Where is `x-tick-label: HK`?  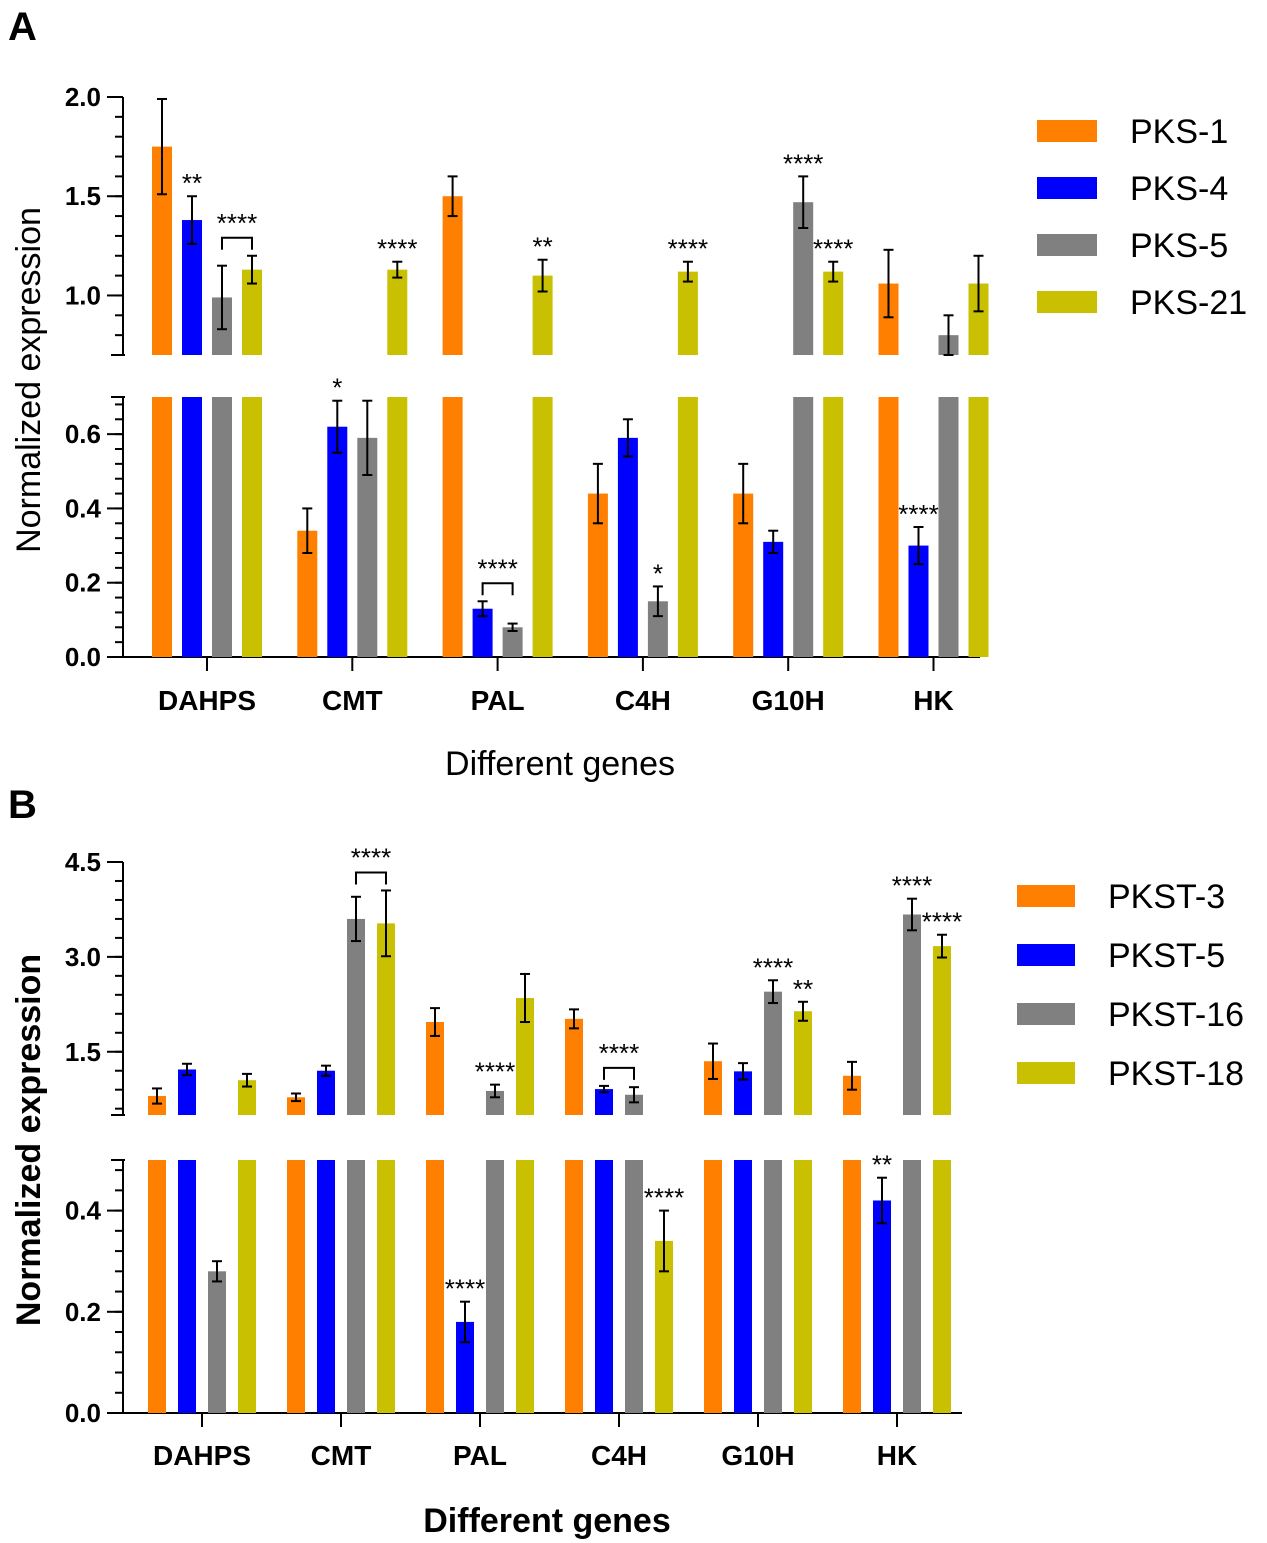 x-tick-label: HK is located at coordinates (933, 700).